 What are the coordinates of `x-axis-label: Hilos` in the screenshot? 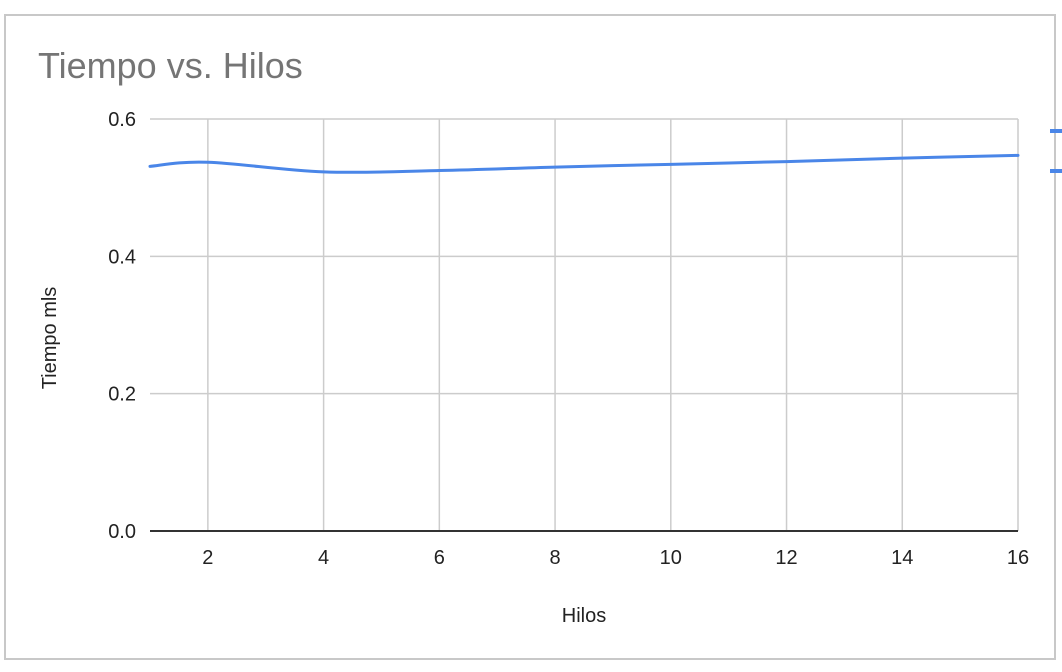 It's located at (584, 616).